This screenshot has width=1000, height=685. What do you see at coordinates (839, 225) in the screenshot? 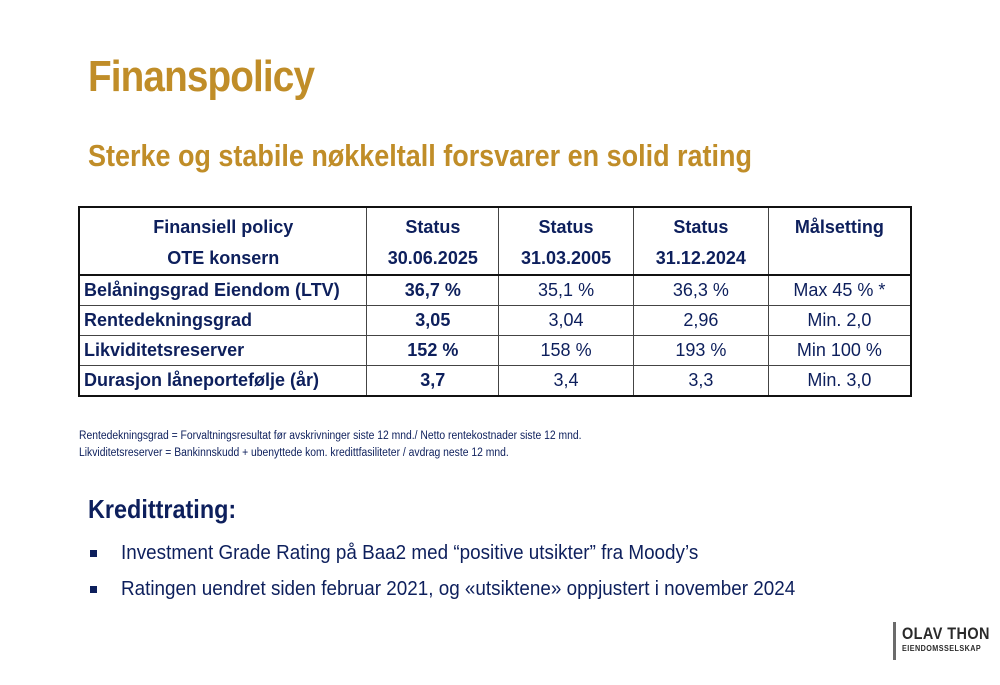
I see `header-cell: Målsetting` at bounding box center [839, 225].